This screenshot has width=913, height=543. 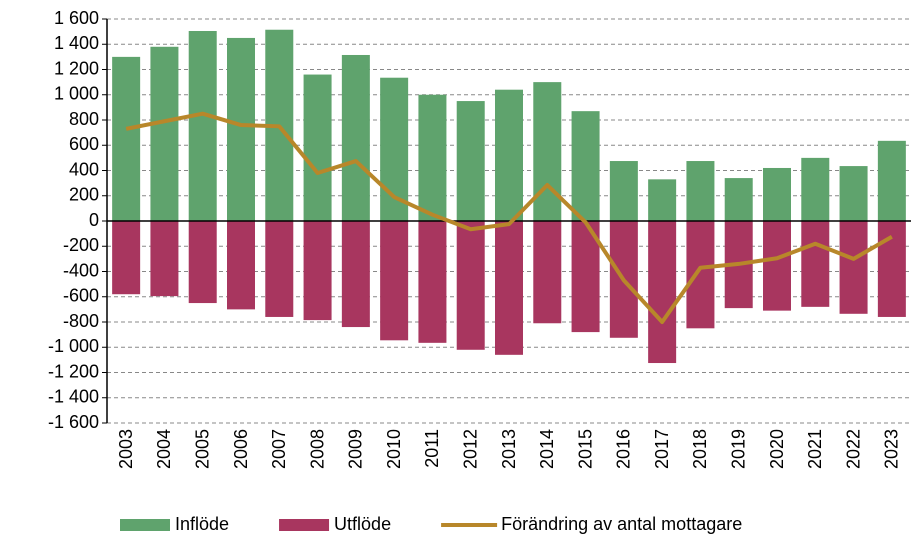 What do you see at coordinates (76, 18) in the screenshot?
I see `y-tick-label: 1 600` at bounding box center [76, 18].